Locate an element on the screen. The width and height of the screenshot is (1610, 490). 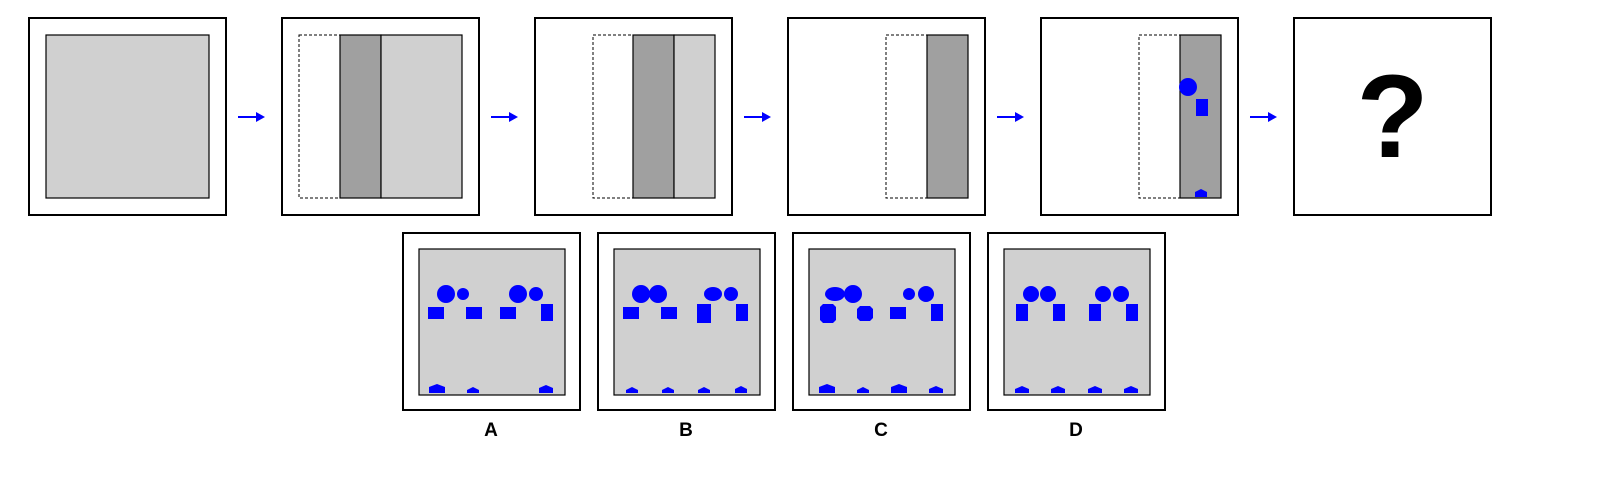
option-b-drawing is located at coordinates (687, 322).